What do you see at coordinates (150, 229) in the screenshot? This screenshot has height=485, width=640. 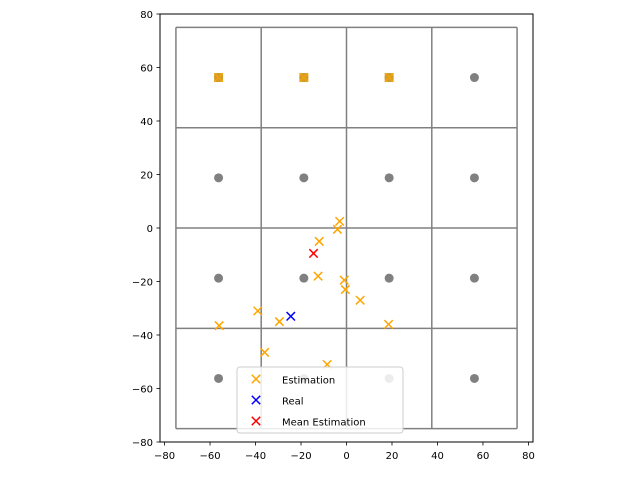 I see `y-tick-label-4: 0` at bounding box center [150, 229].